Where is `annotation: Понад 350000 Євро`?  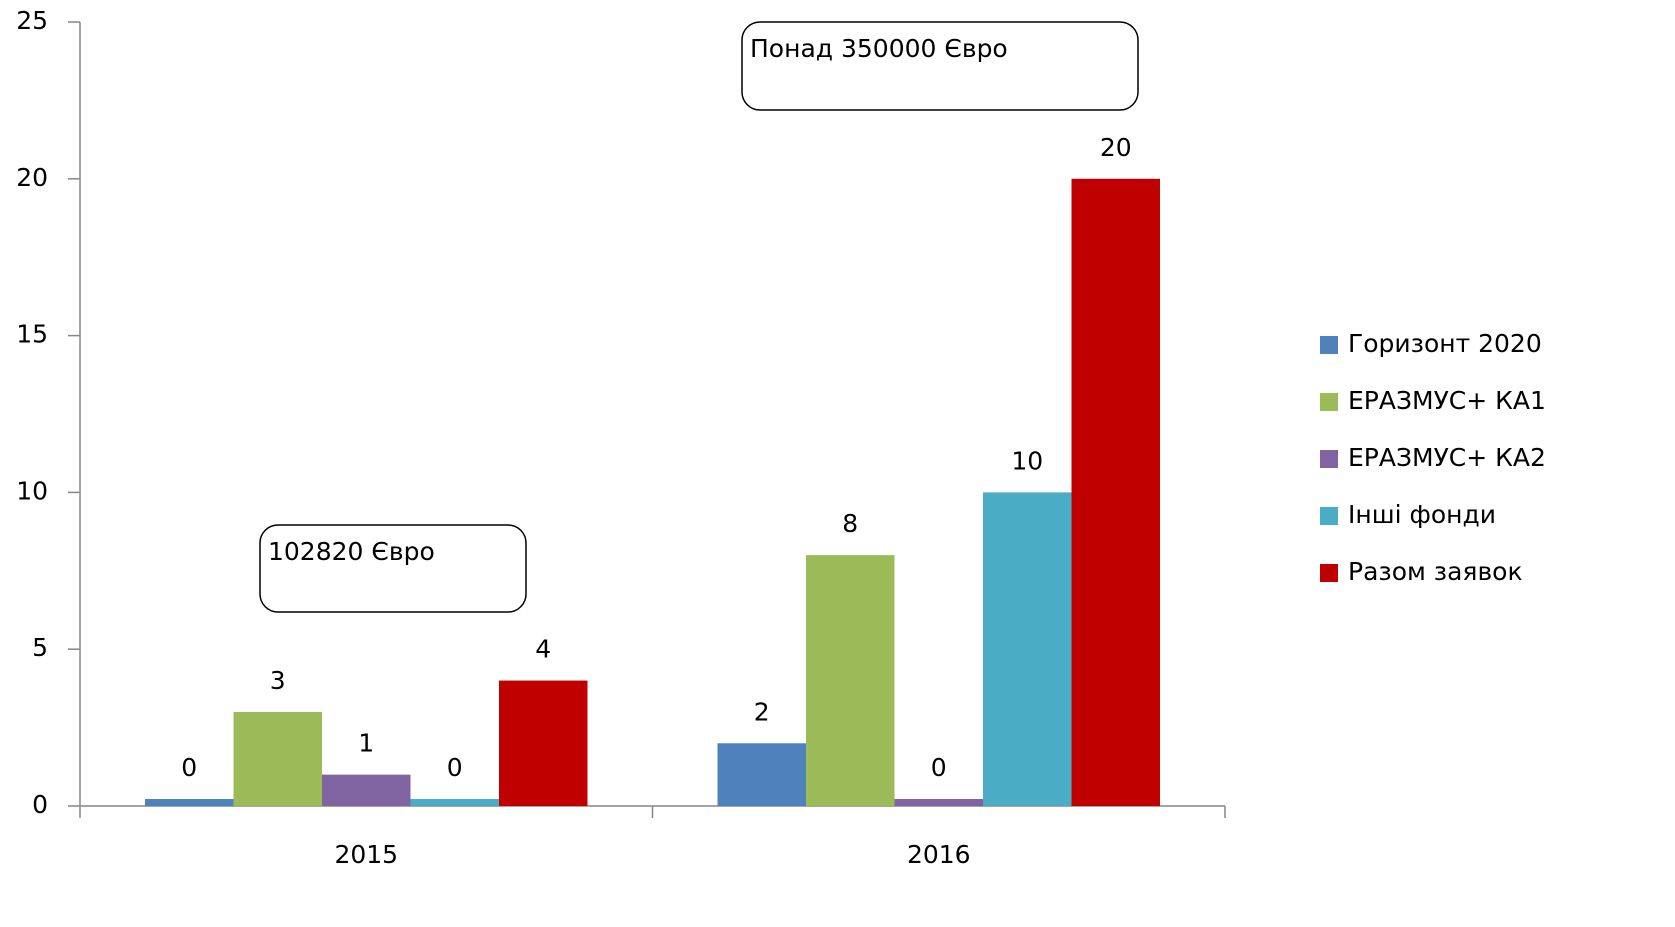
annotation: Понад 350000 Євро is located at coordinates (879, 48).